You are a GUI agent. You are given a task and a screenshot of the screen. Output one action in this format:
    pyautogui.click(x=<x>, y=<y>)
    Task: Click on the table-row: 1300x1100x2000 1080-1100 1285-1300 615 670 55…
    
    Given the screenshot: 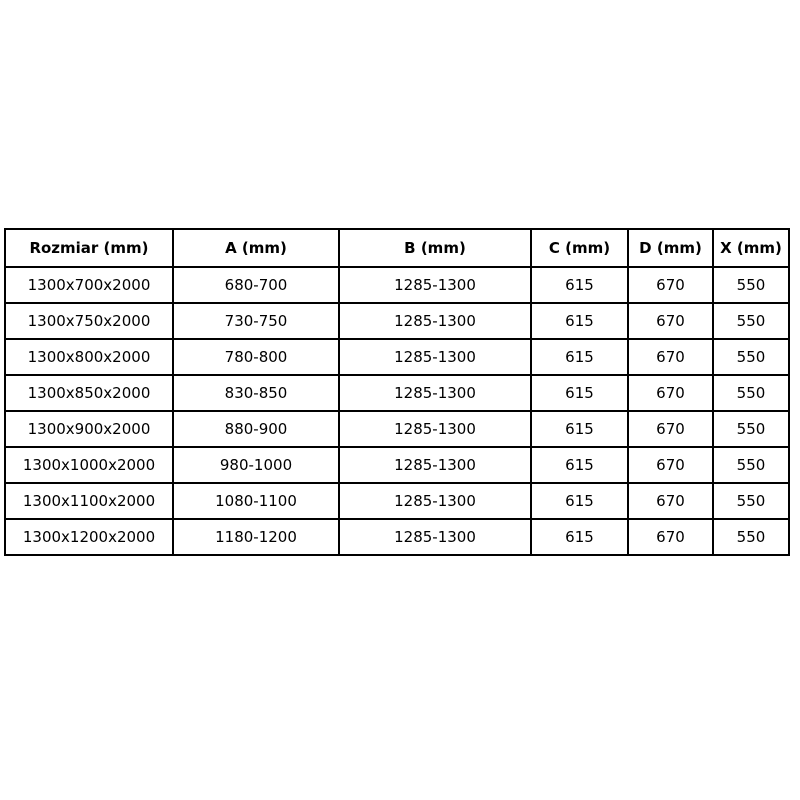 What is the action you would take?
    pyautogui.click(x=397, y=501)
    